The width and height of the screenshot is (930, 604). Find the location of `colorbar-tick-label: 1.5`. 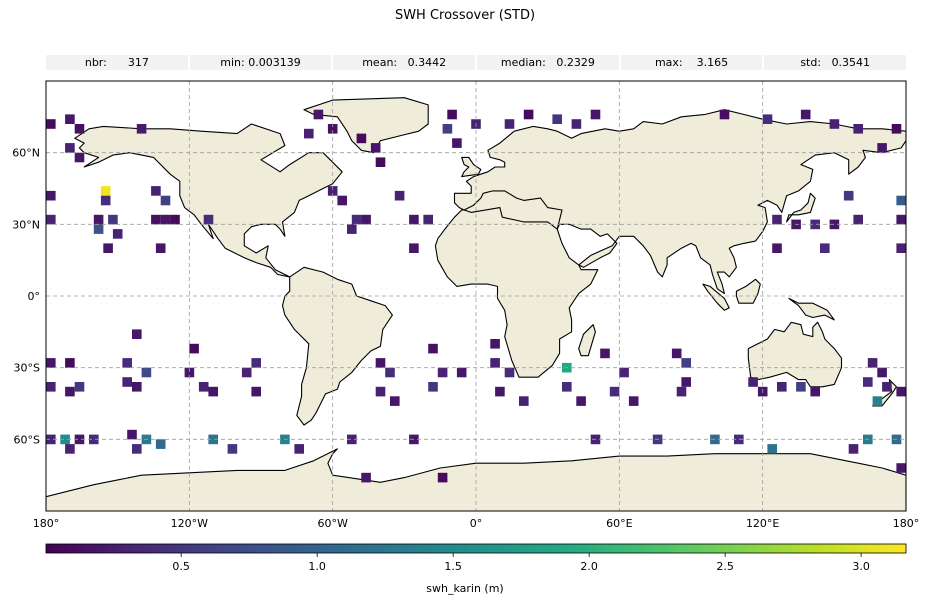

colorbar-tick-label: 1.5 is located at coordinates (453, 566).